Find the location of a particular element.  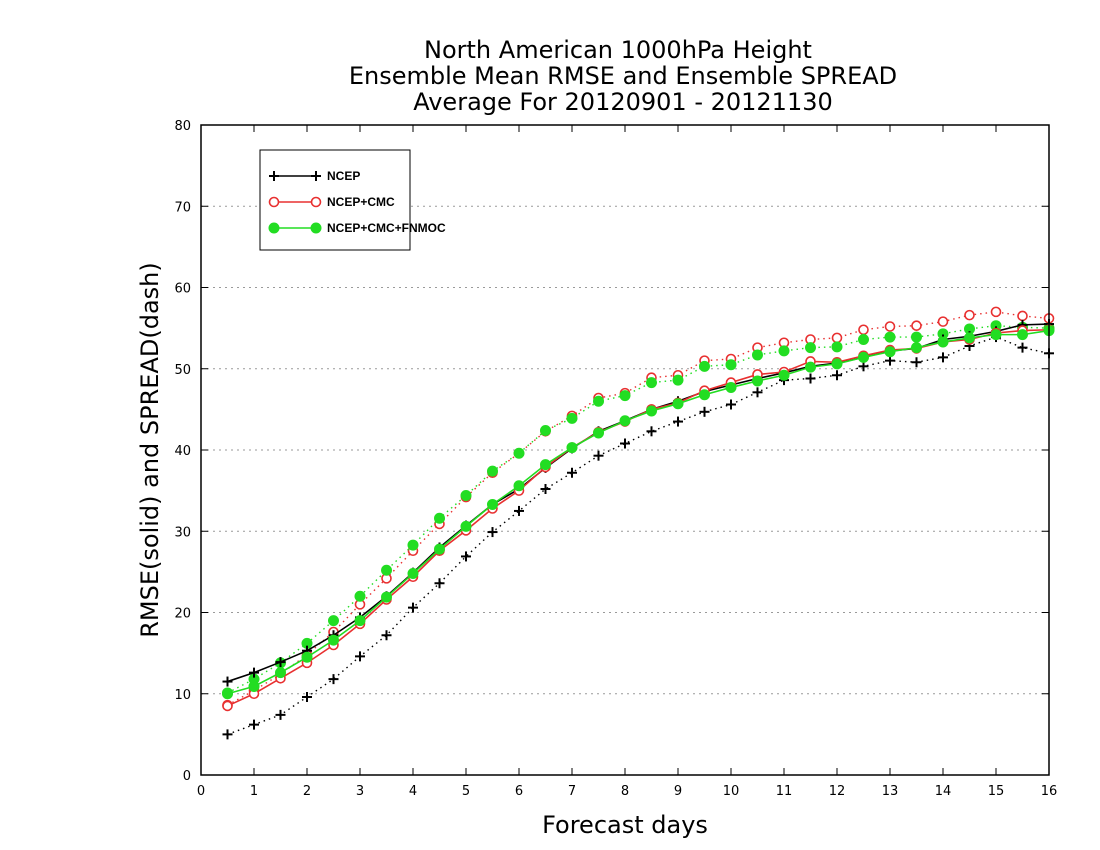

legend: NCEP NCEP+CMC NCEP+CMC+FNMOC is located at coordinates (352, 200).